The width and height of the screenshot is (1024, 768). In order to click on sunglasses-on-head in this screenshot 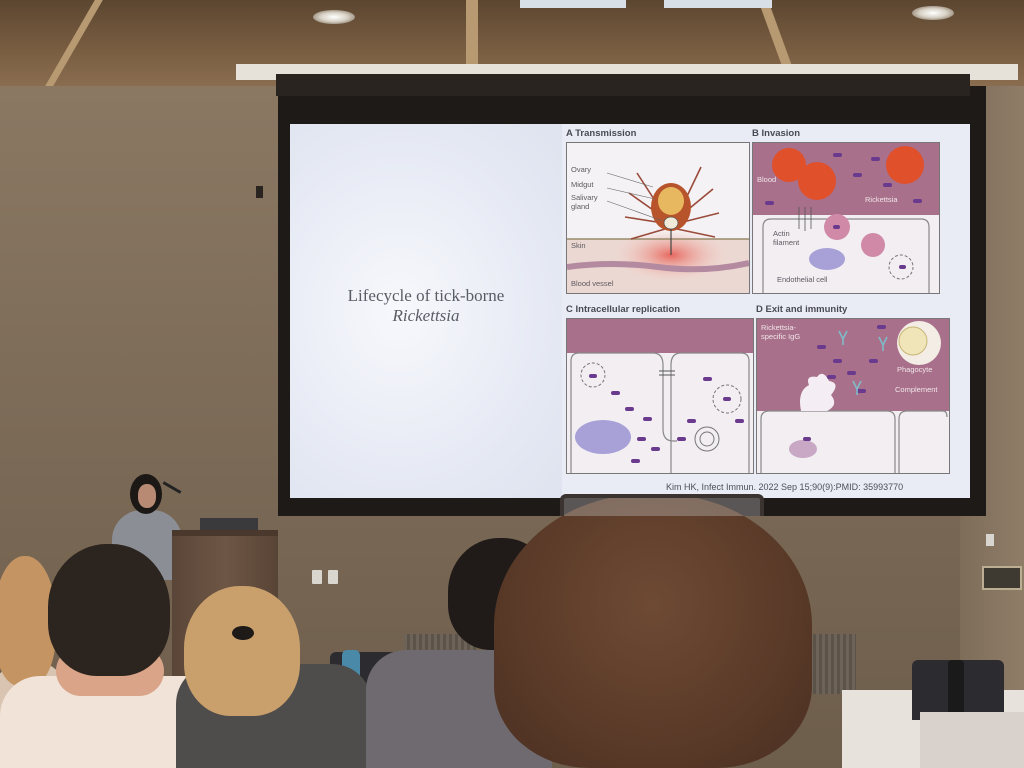, I will do `click(662, 505)`.